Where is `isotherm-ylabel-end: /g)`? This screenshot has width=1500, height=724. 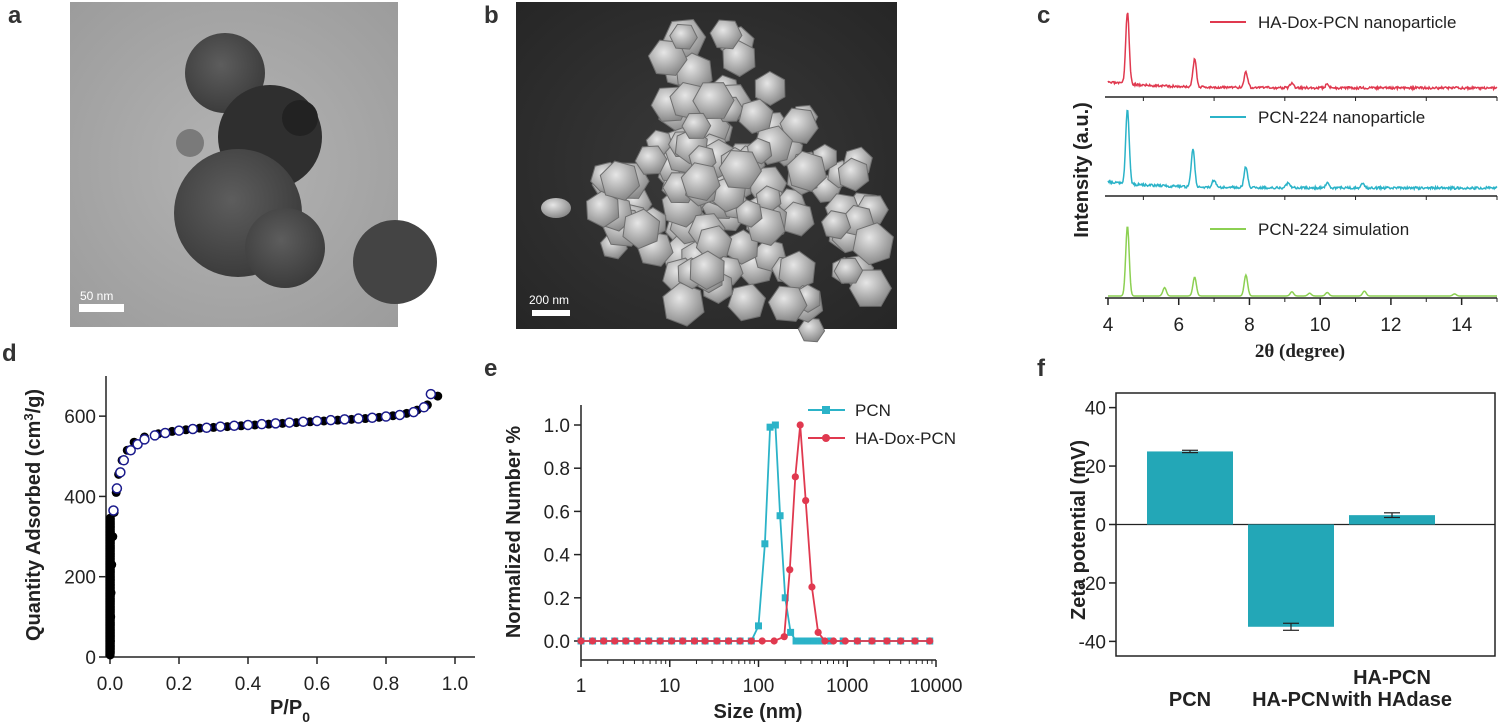
isotherm-ylabel-end: /g) is located at coordinates (34, 401).